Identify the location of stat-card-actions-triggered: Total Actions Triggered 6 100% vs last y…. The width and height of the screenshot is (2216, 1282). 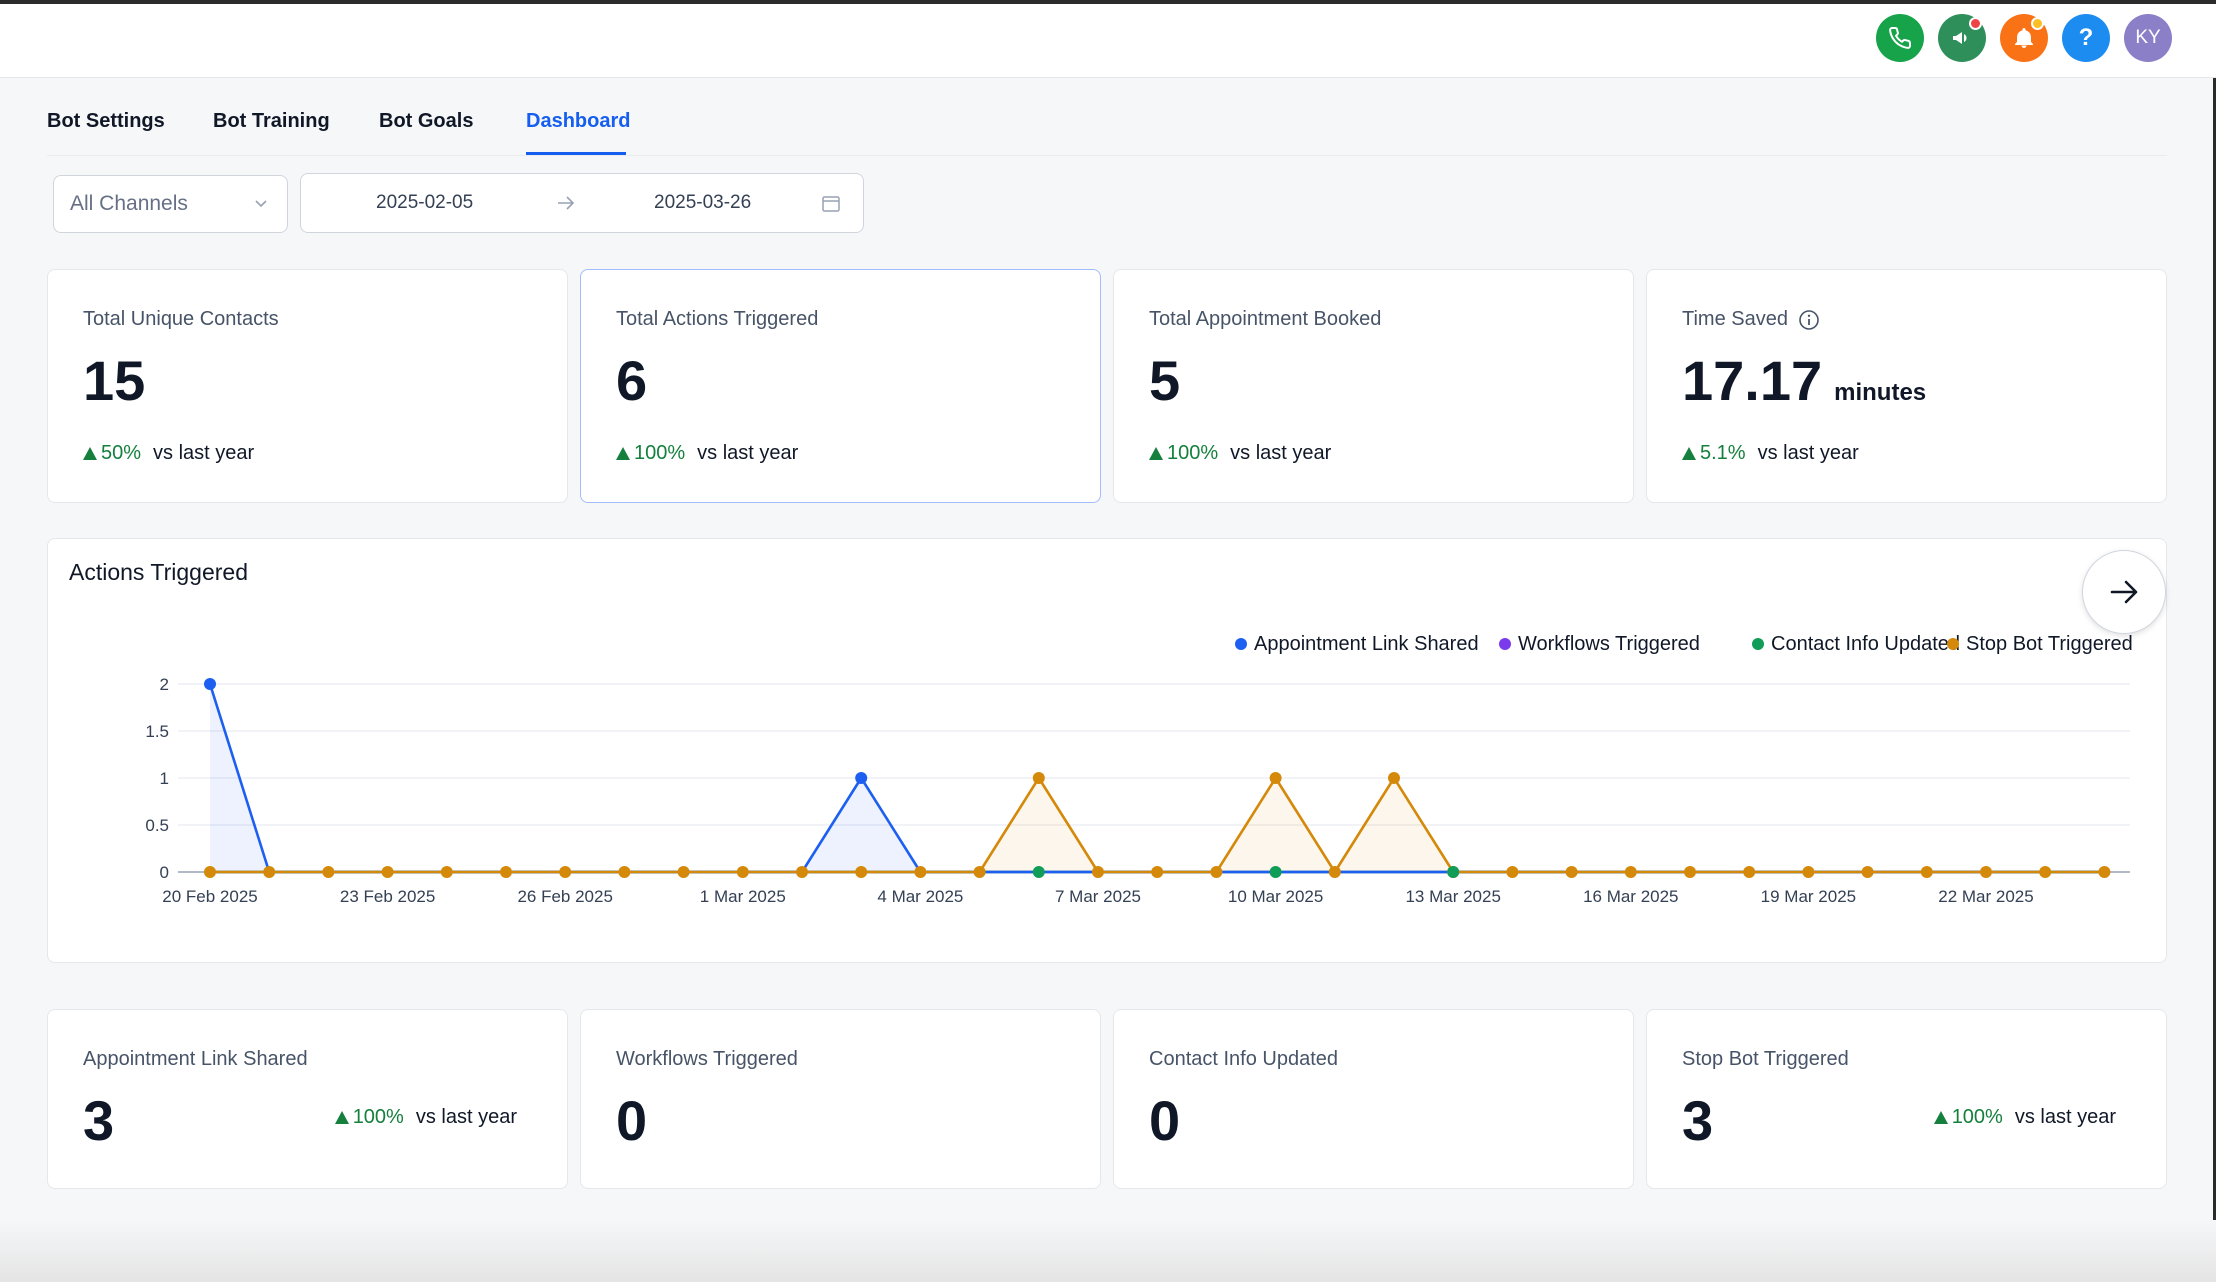
(840, 386).